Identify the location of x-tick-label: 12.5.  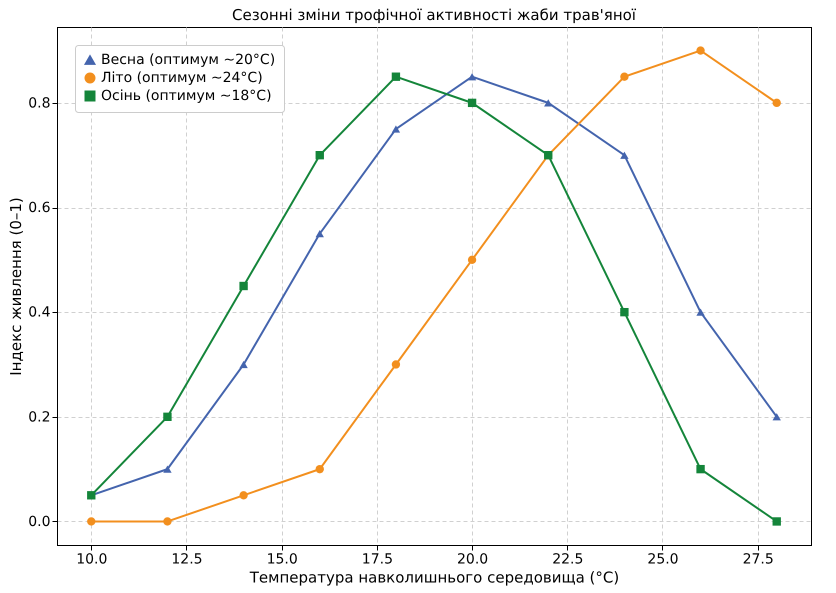
(187, 560).